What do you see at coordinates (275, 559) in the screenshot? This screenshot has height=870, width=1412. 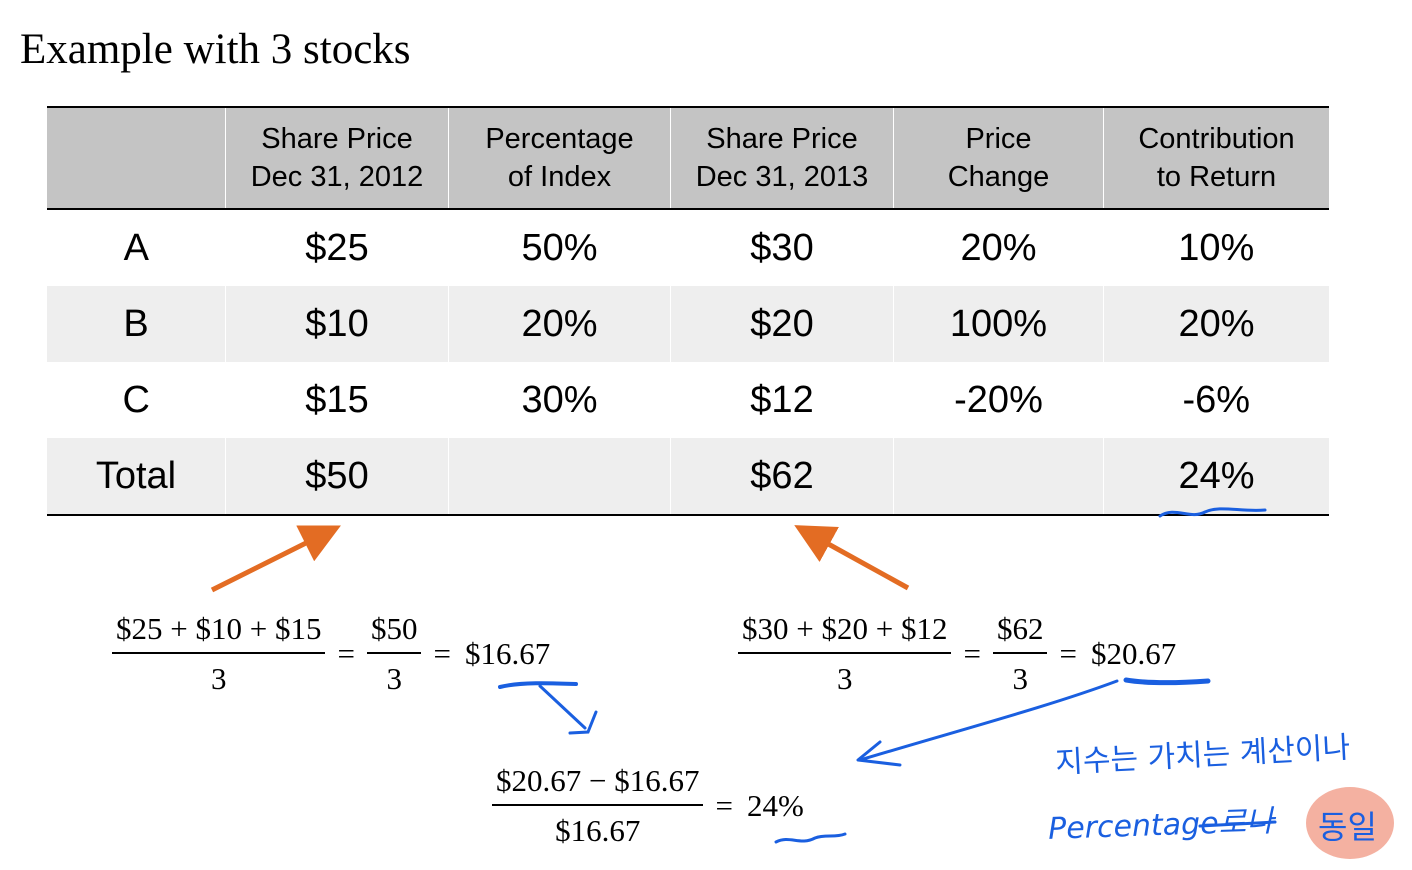 I see `orange-arrow-left` at bounding box center [275, 559].